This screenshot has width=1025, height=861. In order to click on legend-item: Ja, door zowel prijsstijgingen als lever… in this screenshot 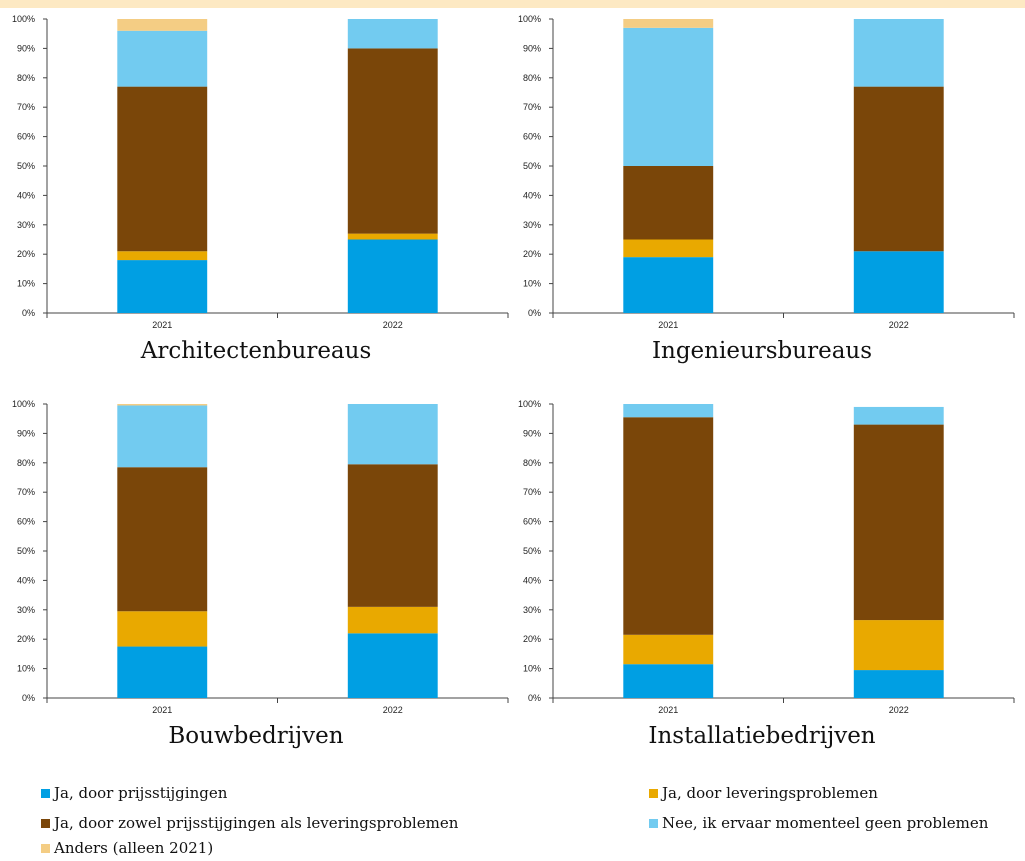, I will do `click(249, 823)`.